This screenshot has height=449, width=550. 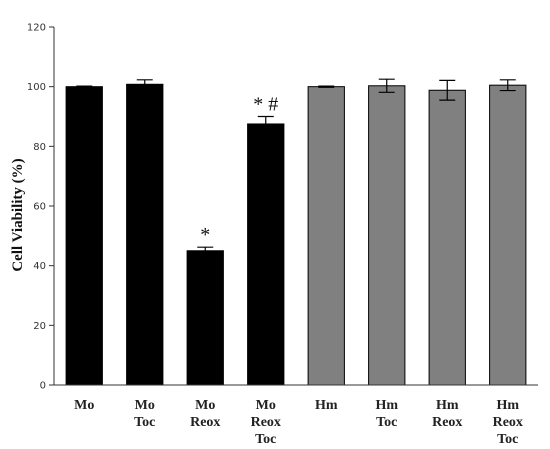 What do you see at coordinates (39, 147) in the screenshot?
I see `y-tick-label: 80` at bounding box center [39, 147].